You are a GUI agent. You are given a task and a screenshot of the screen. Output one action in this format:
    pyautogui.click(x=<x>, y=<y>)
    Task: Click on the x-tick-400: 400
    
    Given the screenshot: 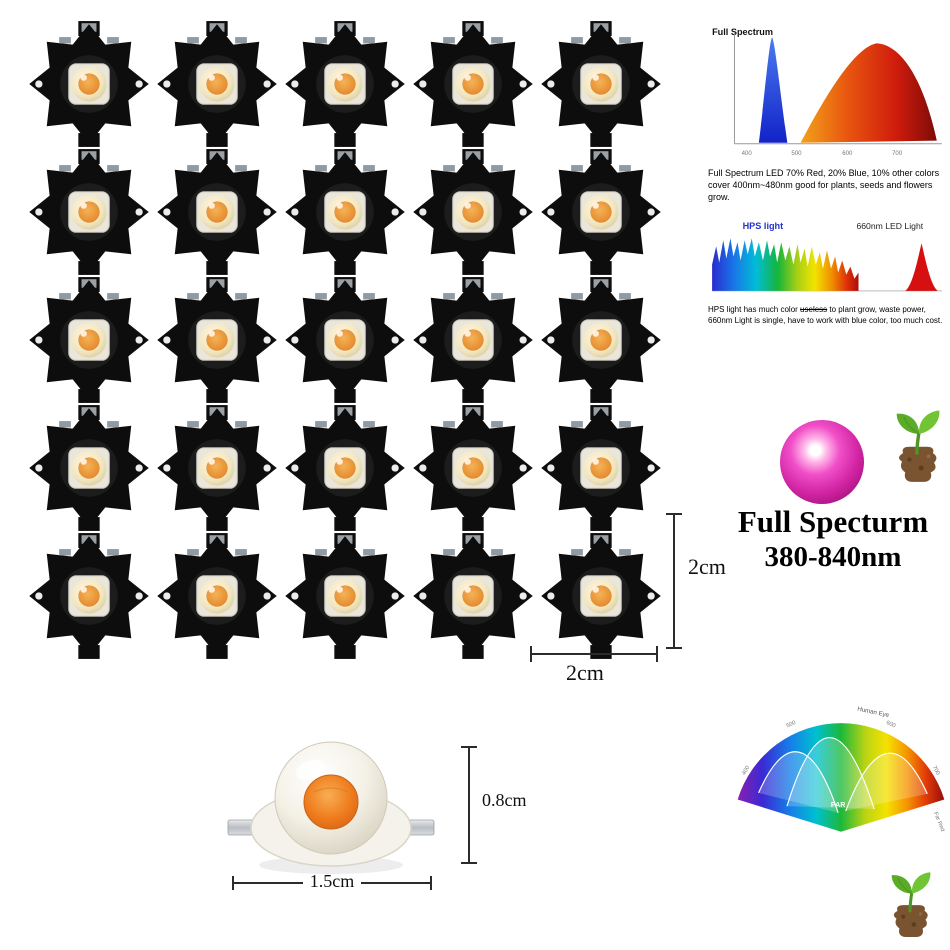 What is the action you would take?
    pyautogui.click(x=747, y=153)
    